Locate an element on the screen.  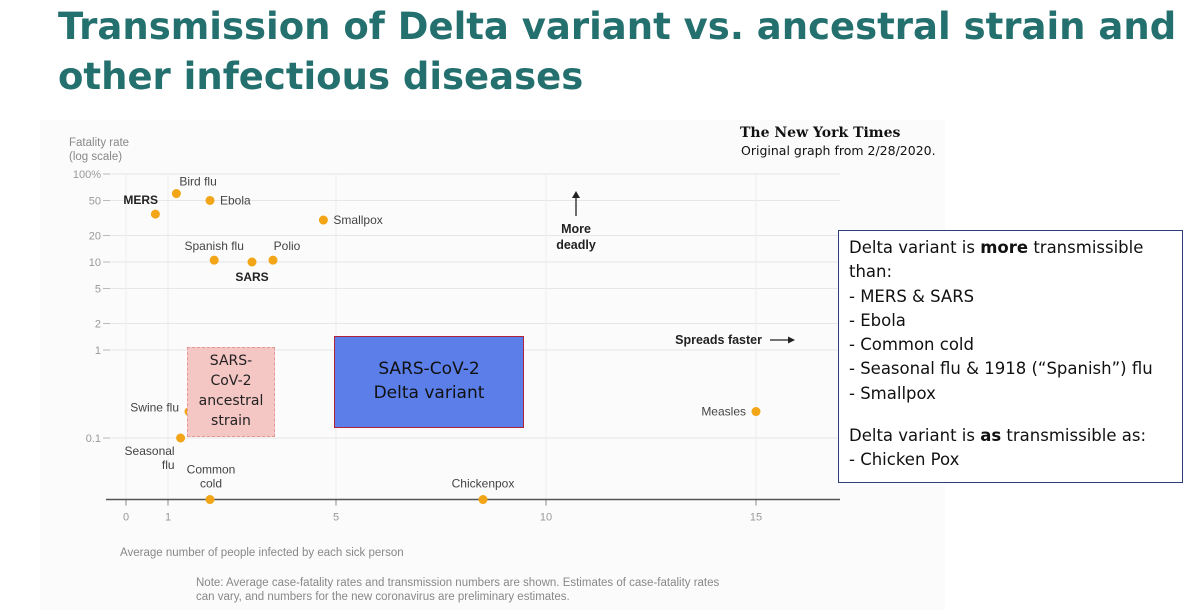
x-tick-label: 1 is located at coordinates (168, 518).